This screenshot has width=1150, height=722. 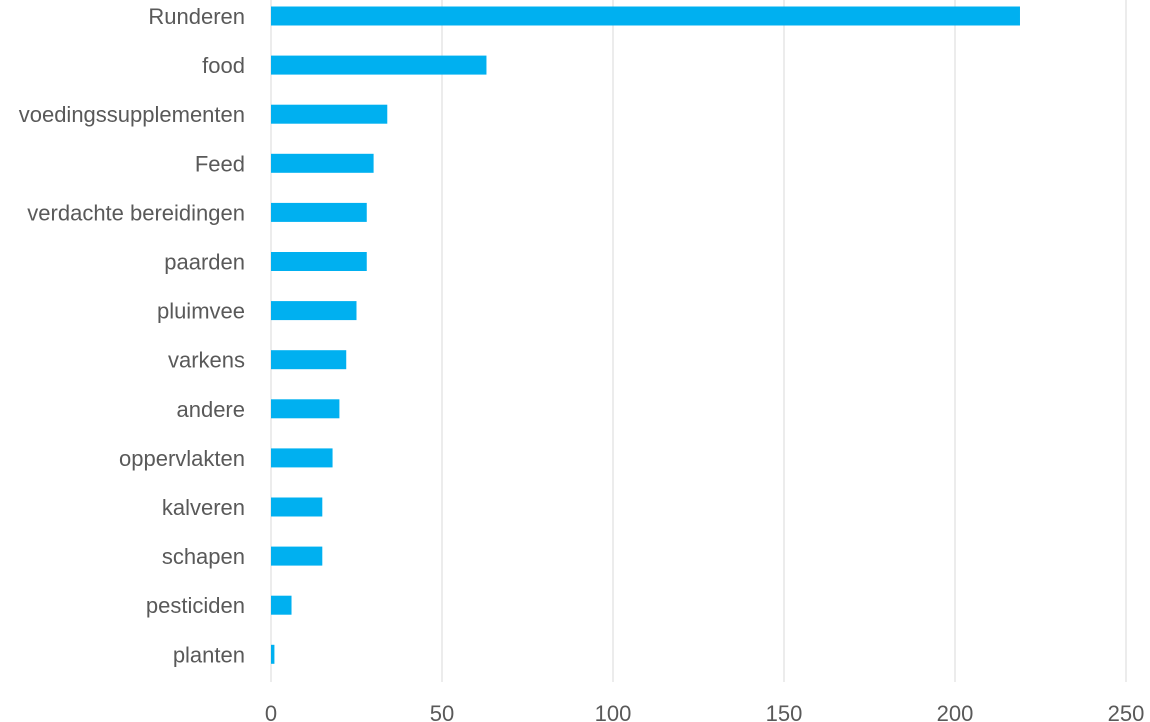 I want to click on category-label: paarden, so click(x=204, y=262).